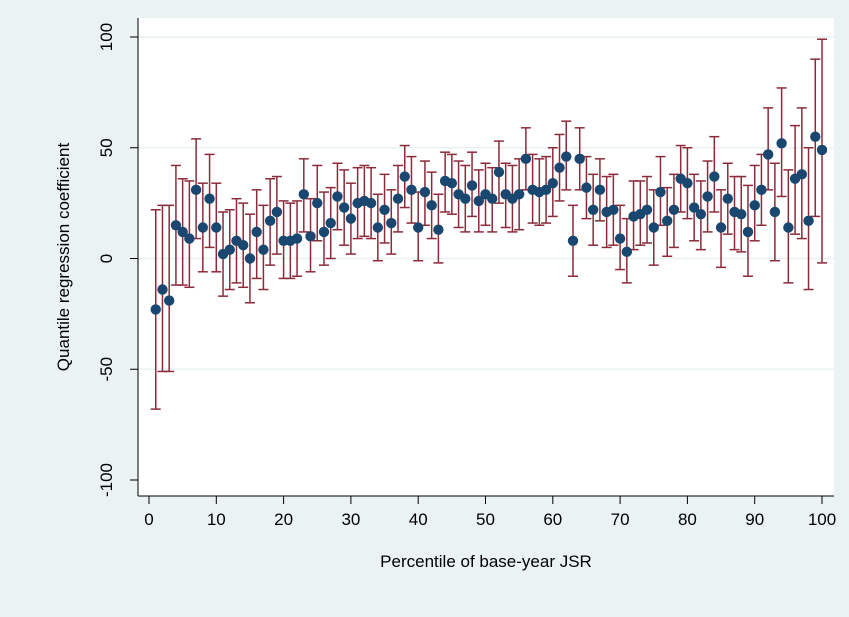  I want to click on y-axis-title: Quantile regression coefficient, so click(63, 257).